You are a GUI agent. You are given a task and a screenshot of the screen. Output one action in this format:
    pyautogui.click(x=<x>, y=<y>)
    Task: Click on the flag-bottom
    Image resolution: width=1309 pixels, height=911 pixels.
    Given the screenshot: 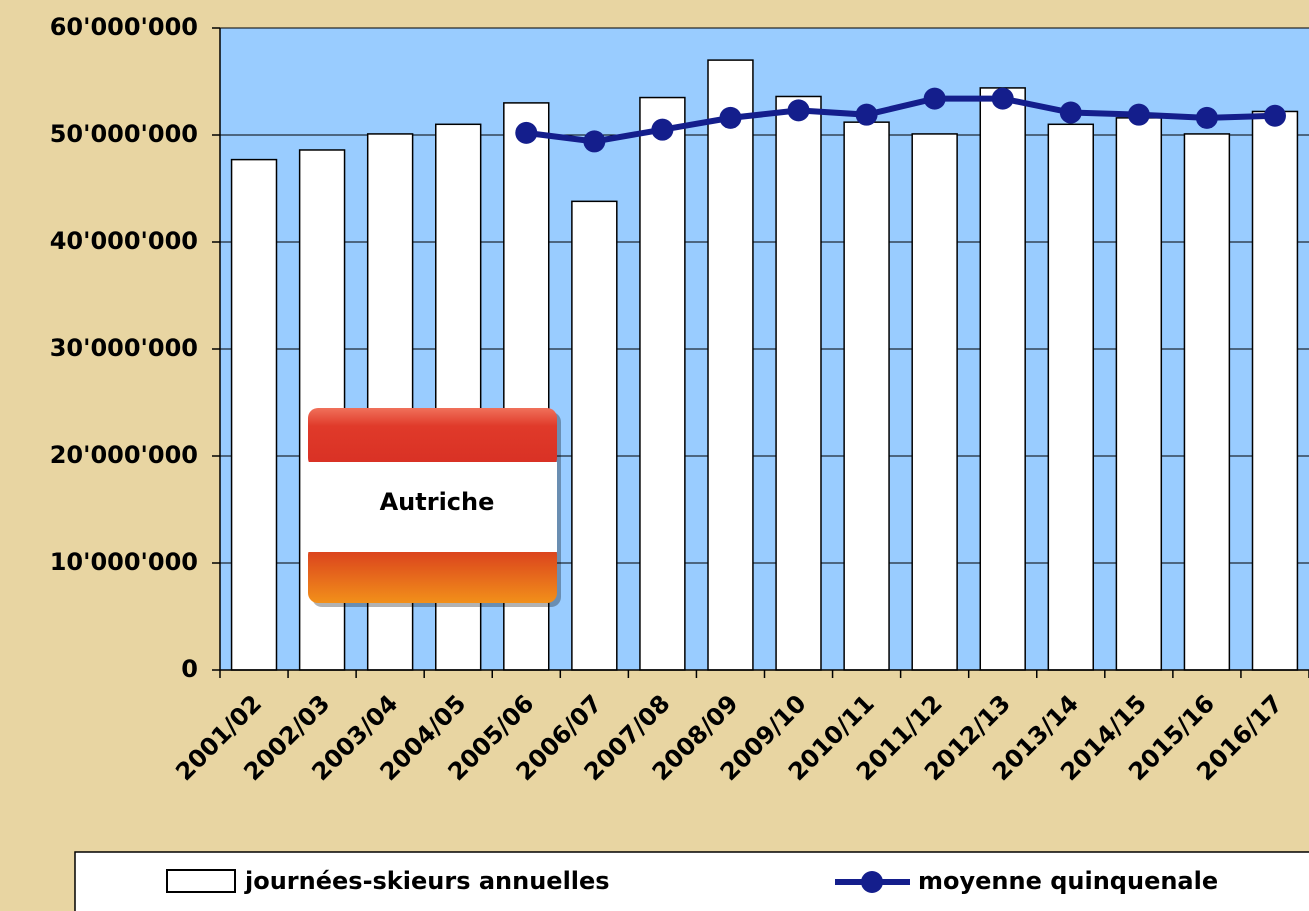 What is the action you would take?
    pyautogui.click(x=432, y=574)
    